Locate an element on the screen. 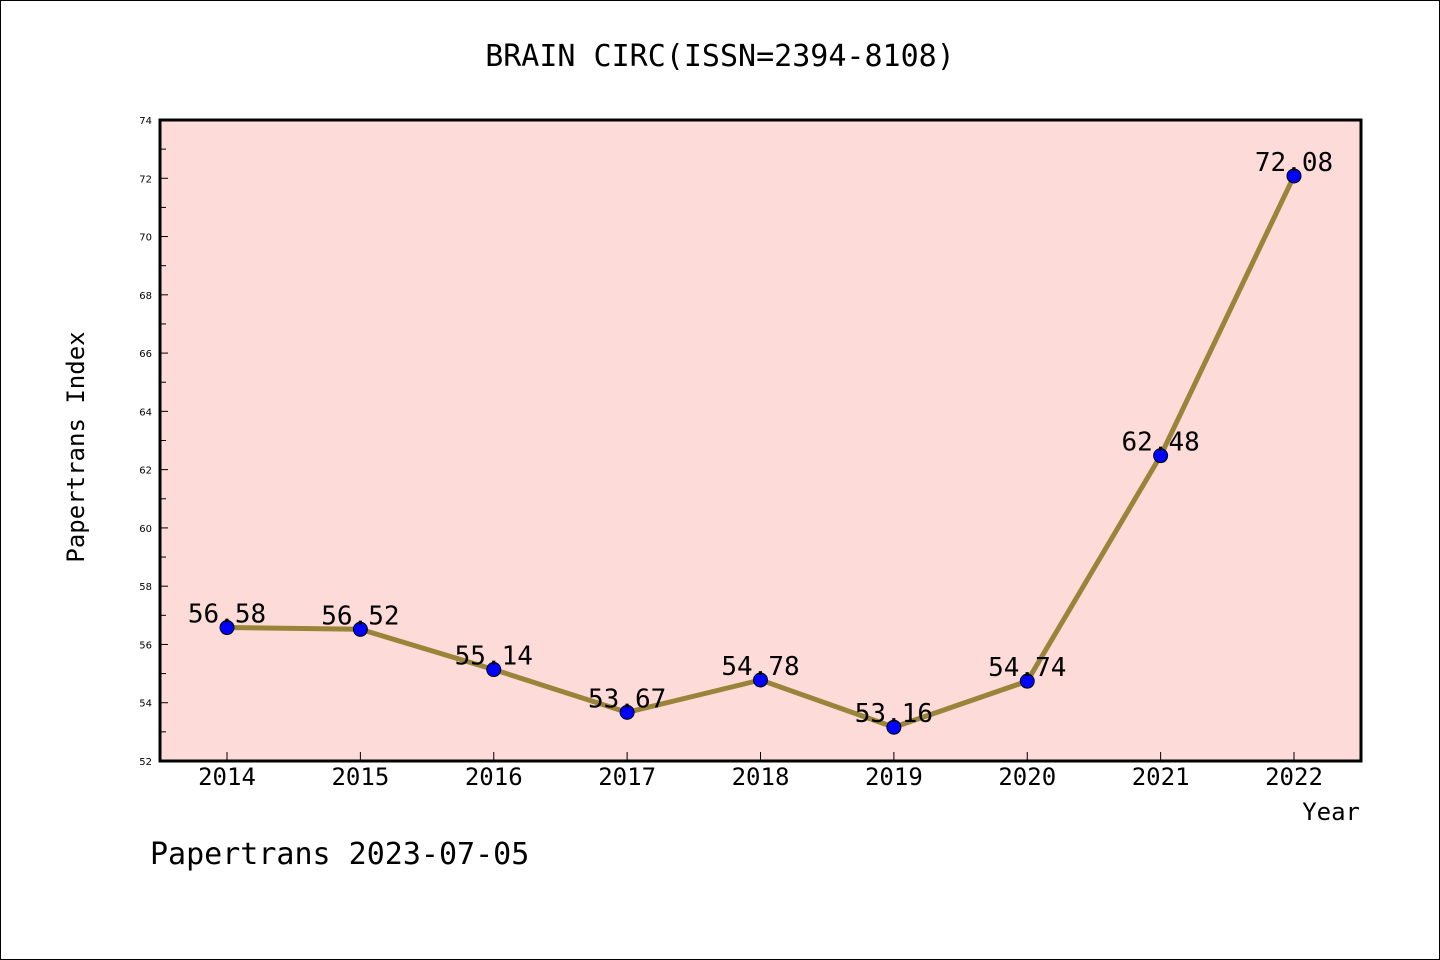  y-tick-label: 72 is located at coordinates (145, 179).